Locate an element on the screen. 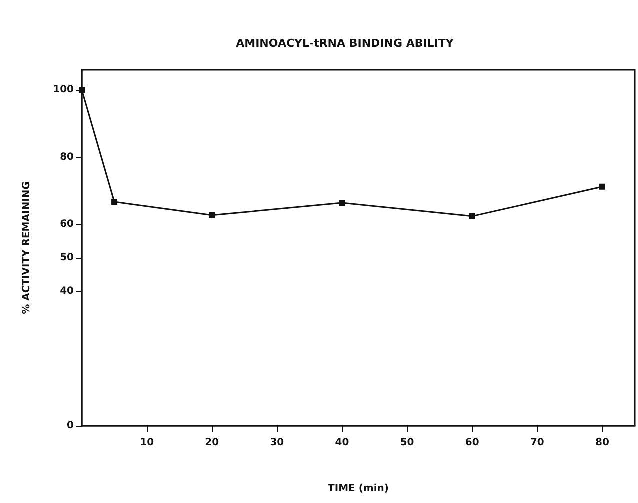 The height and width of the screenshot is (503, 638). y-axis-title: % ACTIVITY REMAINING is located at coordinates (27, 248).